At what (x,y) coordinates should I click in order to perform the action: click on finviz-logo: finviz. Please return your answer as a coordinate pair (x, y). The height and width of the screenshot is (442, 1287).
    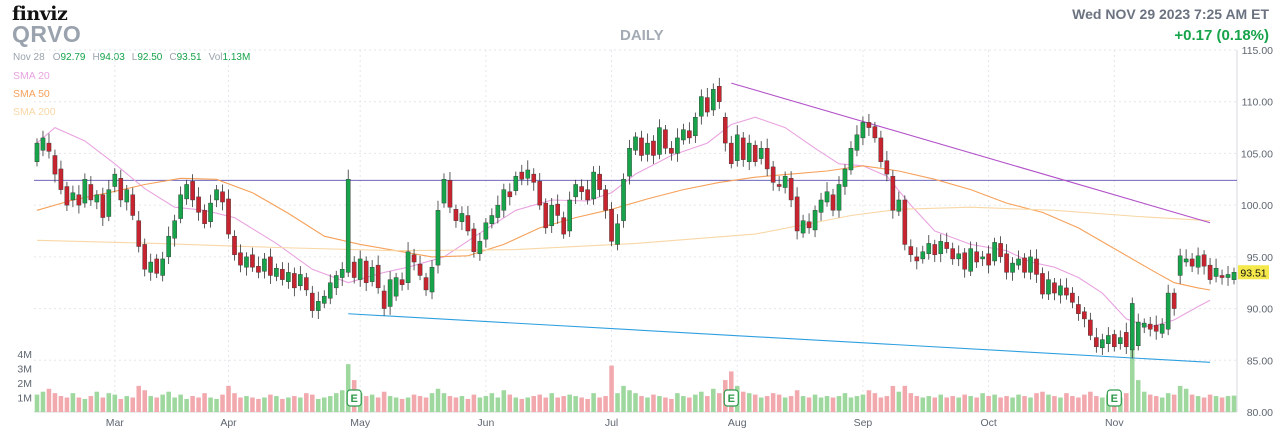
    Looking at the image, I should click on (40, 14).